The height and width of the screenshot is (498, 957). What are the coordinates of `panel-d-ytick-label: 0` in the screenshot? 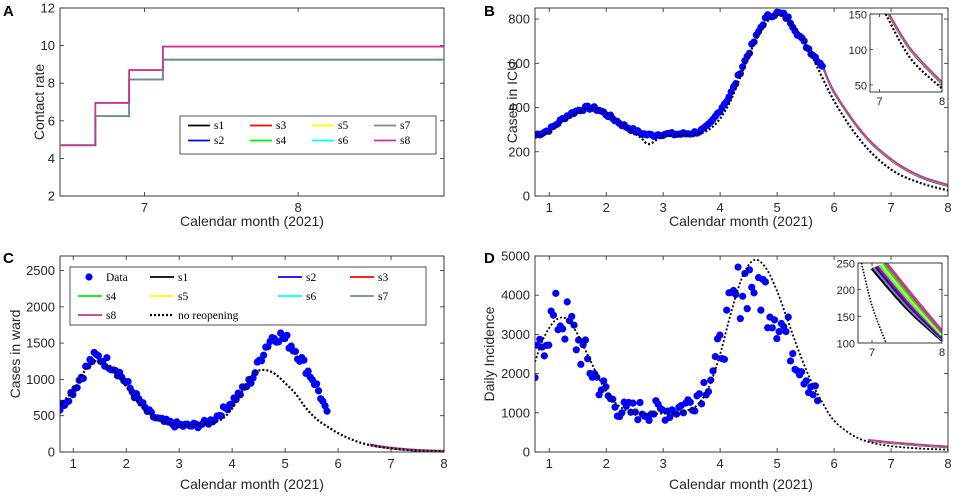 It's located at (526, 452).